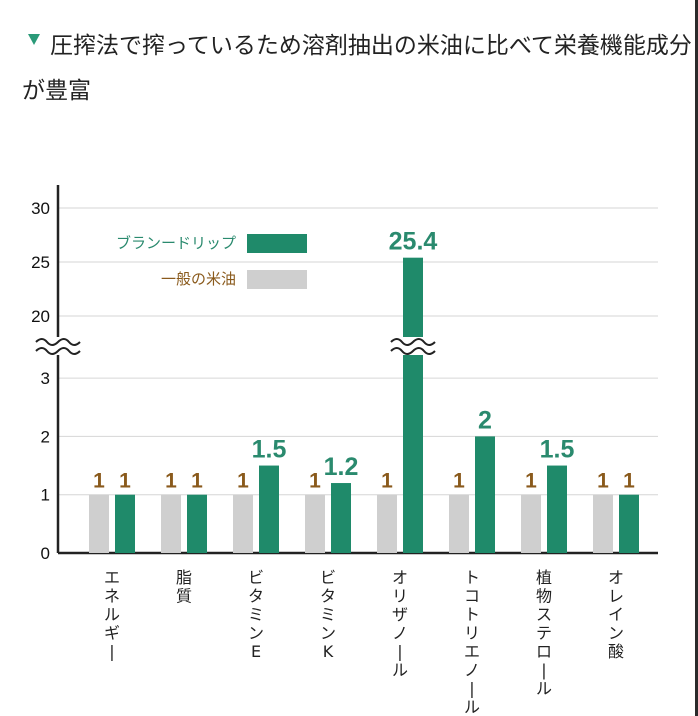  What do you see at coordinates (277, 243) in the screenshot?
I see `legend-swatch-brand` at bounding box center [277, 243].